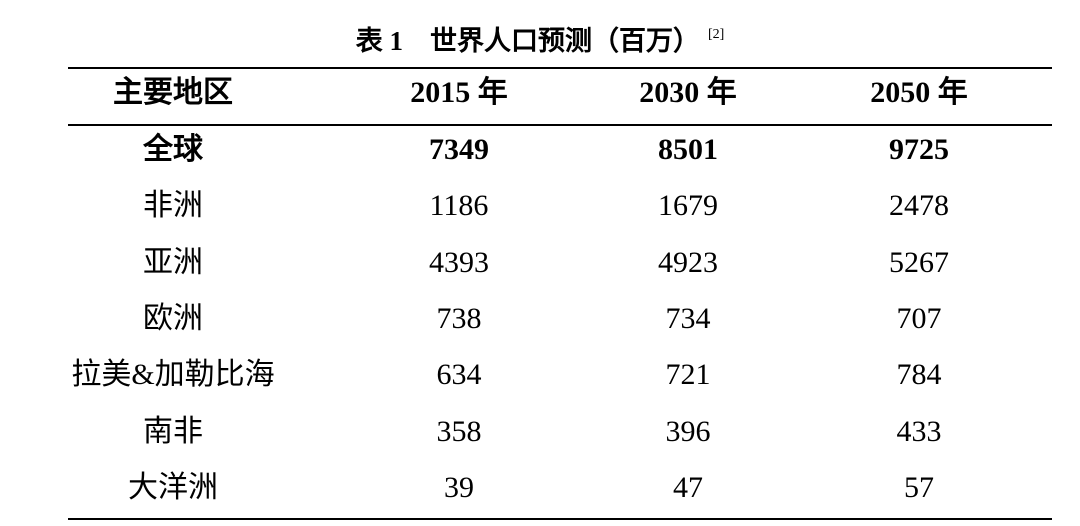  What do you see at coordinates (688, 262) in the screenshot?
I see `value-cell: 4923` at bounding box center [688, 262].